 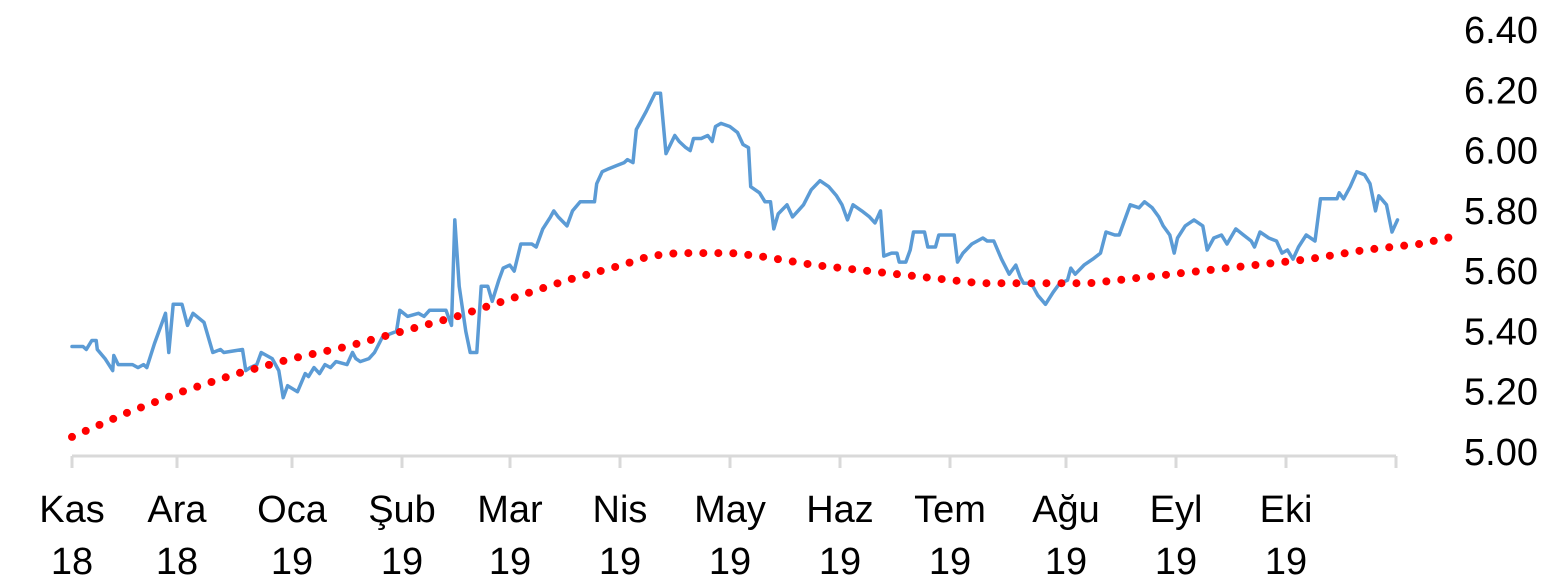 I want to click on x-tick-label-month: Tem, so click(x=950, y=510).